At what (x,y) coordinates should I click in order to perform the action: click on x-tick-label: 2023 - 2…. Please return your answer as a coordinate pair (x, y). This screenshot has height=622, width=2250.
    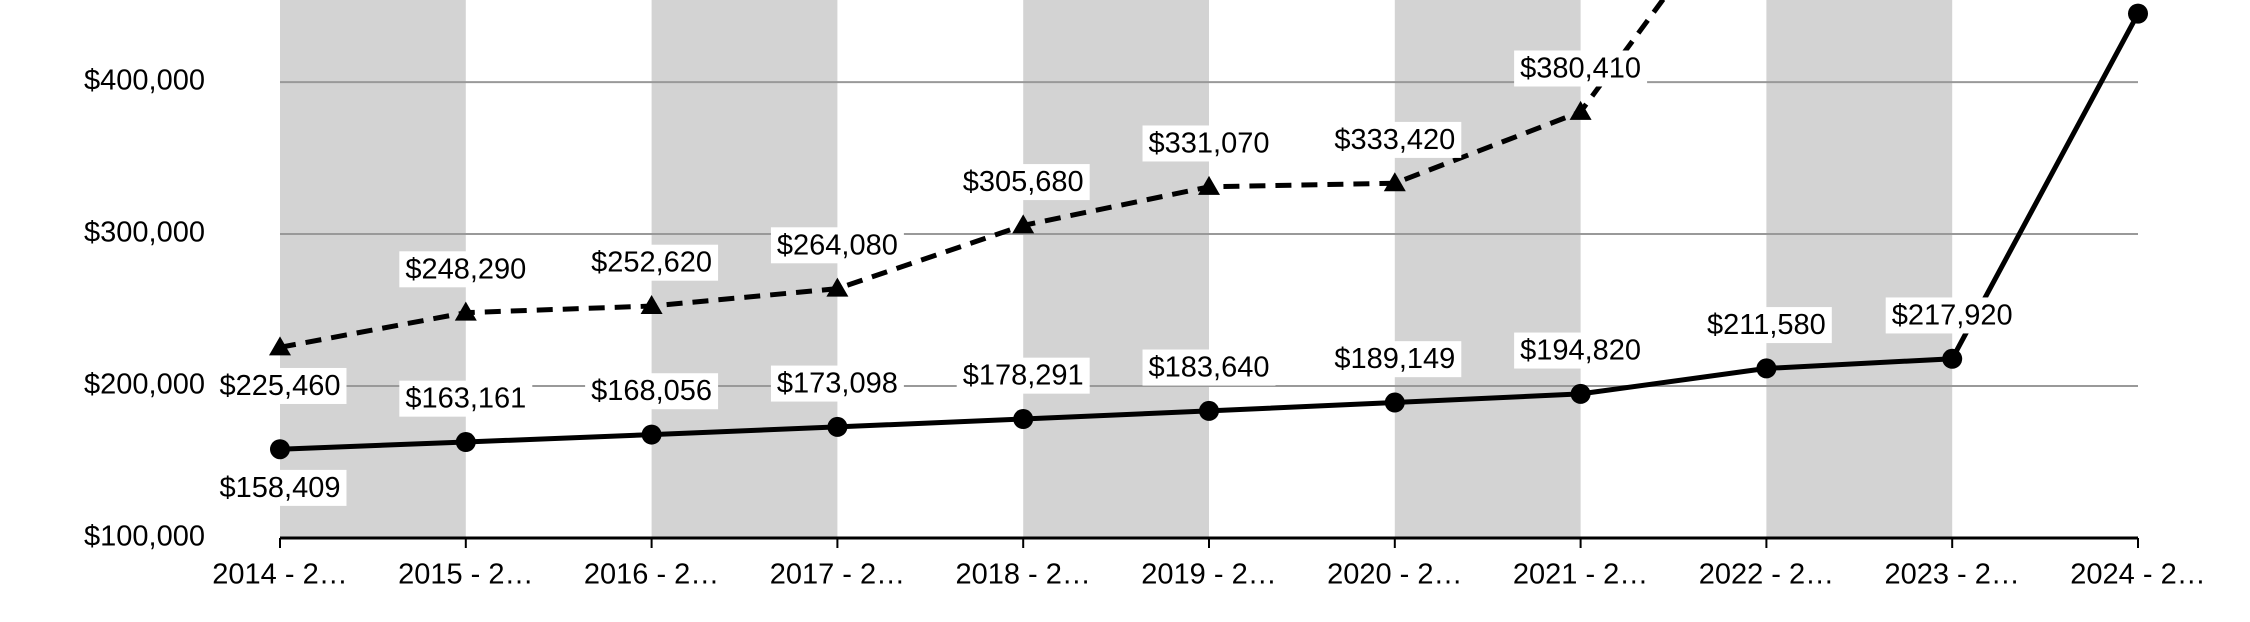
    Looking at the image, I should click on (1951, 575).